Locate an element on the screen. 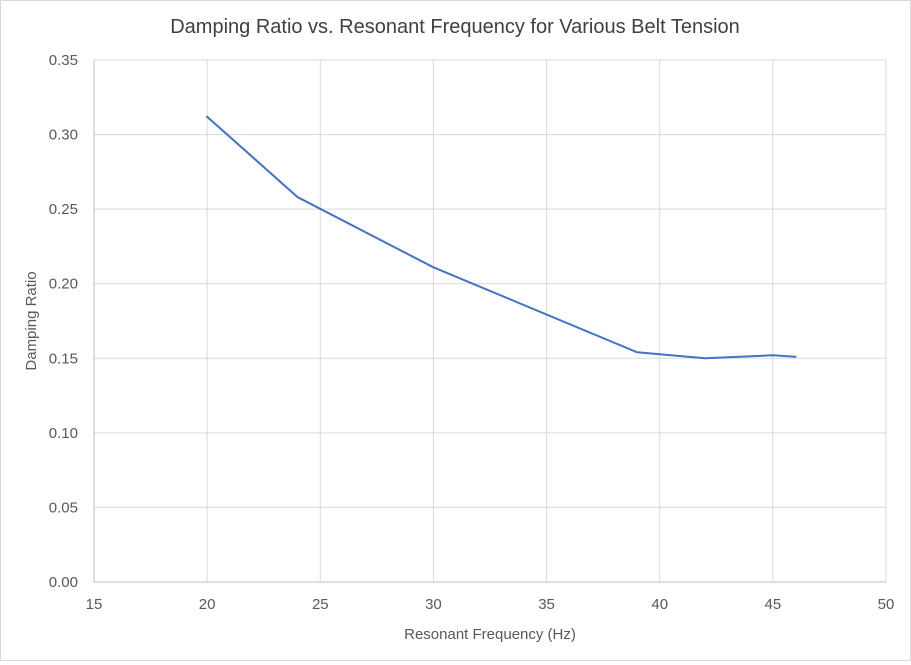 This screenshot has width=911, height=665. x-tick-label: 50 is located at coordinates (886, 604).